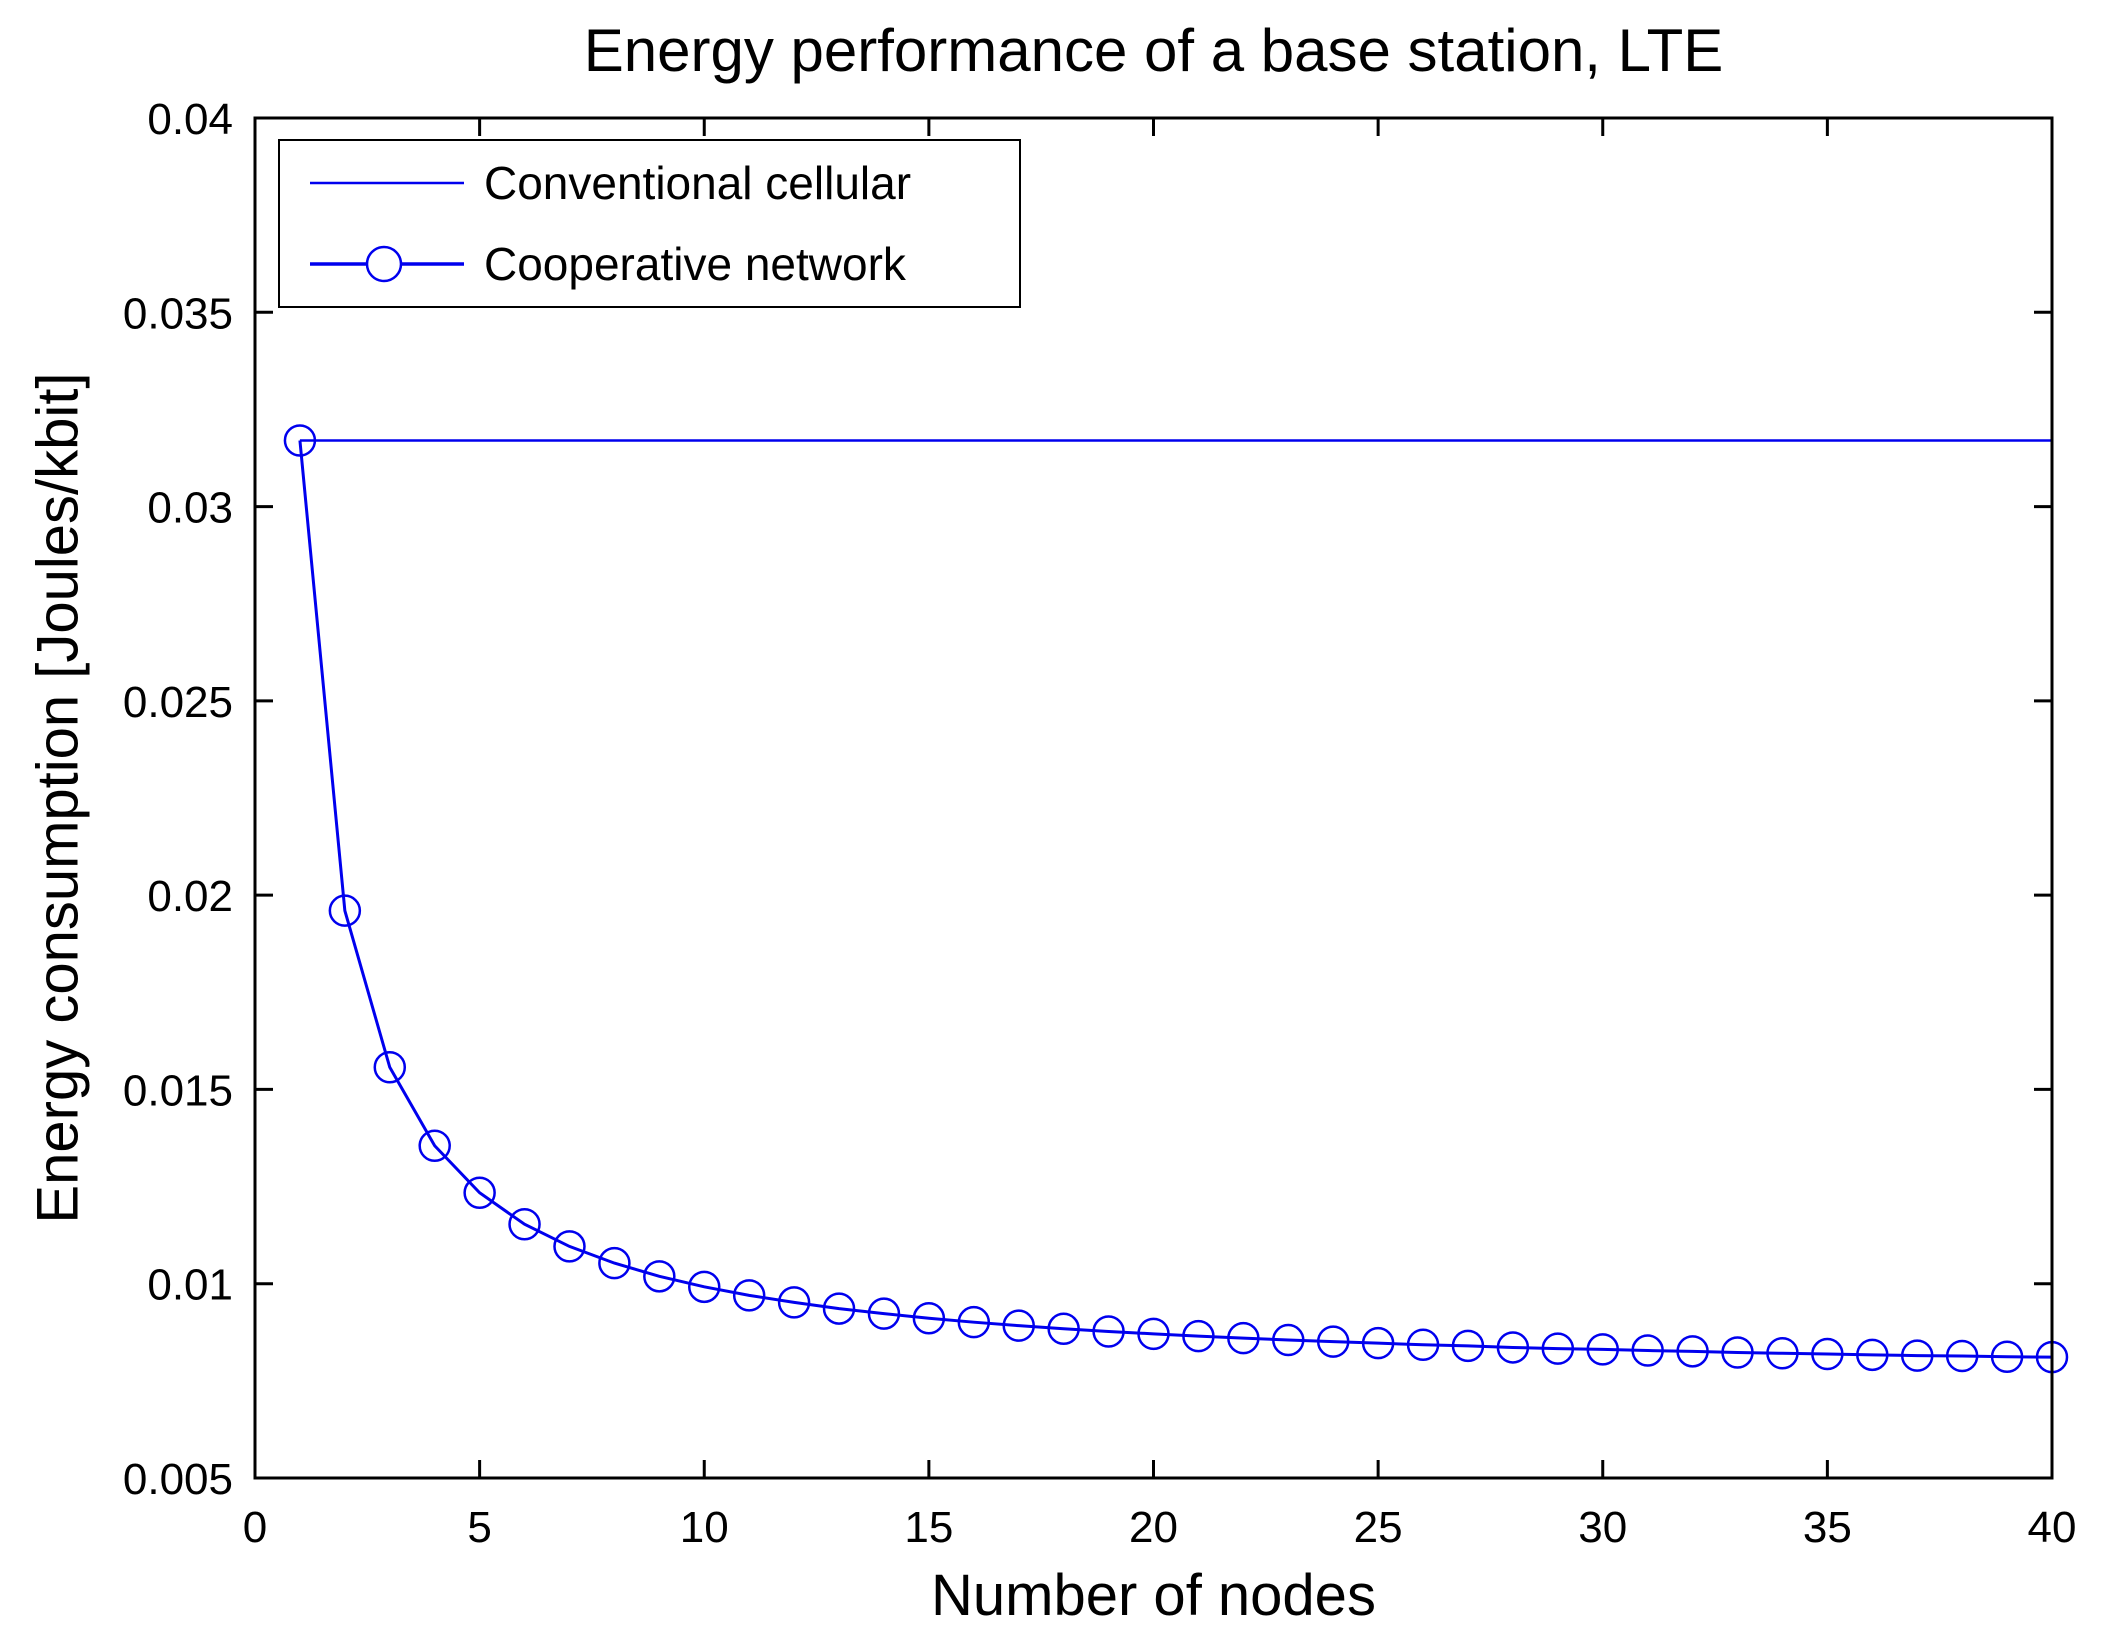 The height and width of the screenshot is (1650, 2105). What do you see at coordinates (1153, 1527) in the screenshot?
I see `svg-text: 20` at bounding box center [1153, 1527].